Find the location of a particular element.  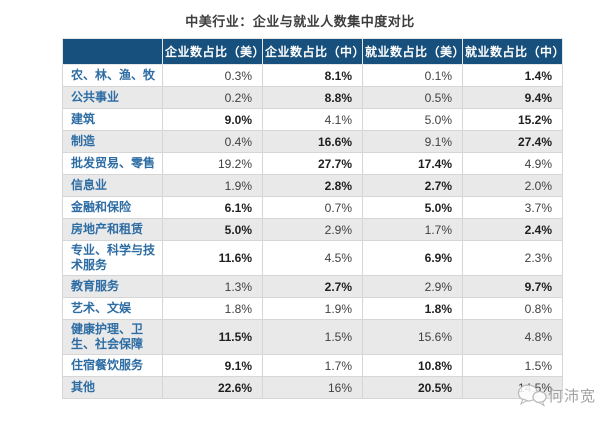

header-cell-cn-employment: 就业数占比（中） is located at coordinates (513, 51).